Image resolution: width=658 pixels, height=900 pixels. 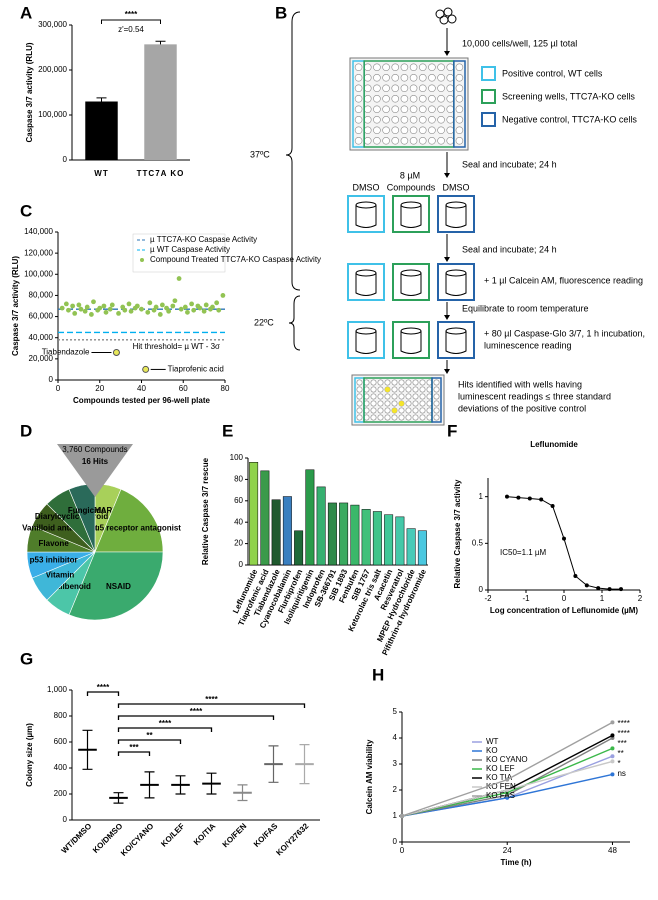 I want to click on x-tick-label: TTC7A KO, so click(x=161, y=173).